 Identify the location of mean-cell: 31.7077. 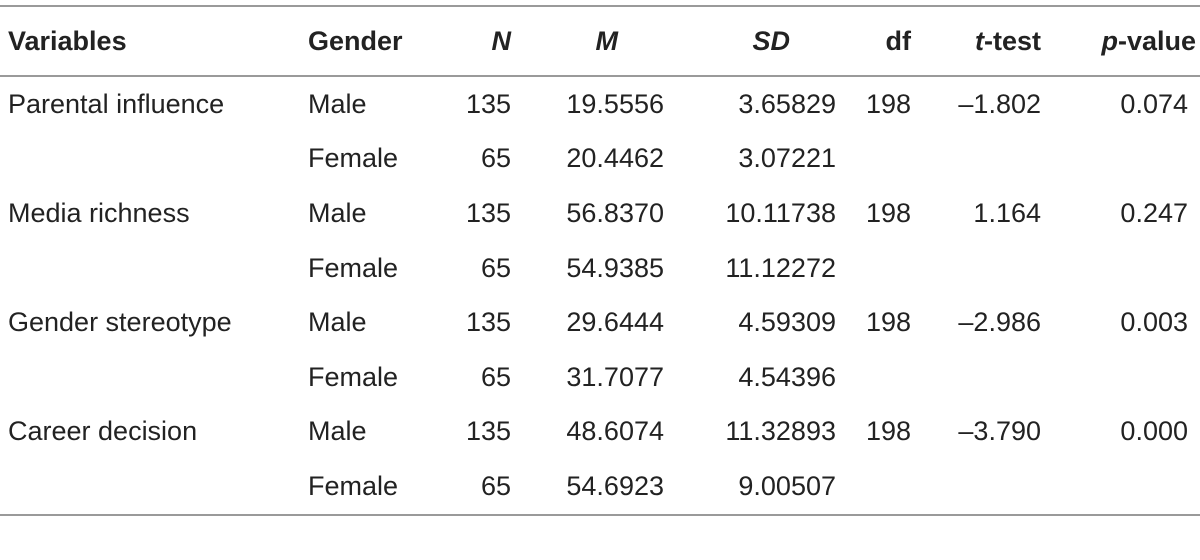
(615, 376).